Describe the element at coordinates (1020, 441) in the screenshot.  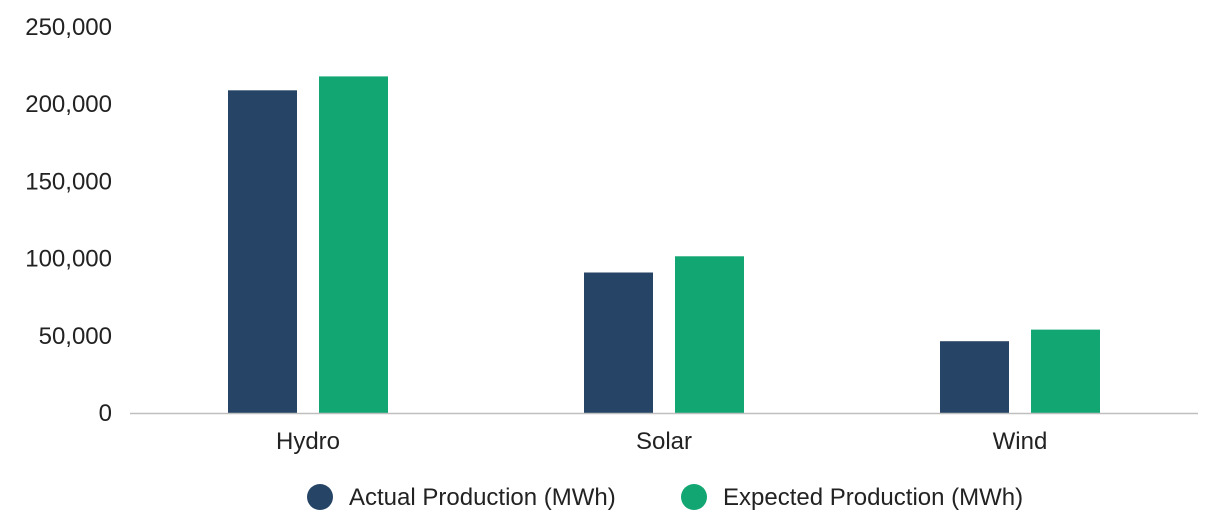
I see `x-tick-label-wind: Wind` at that location.